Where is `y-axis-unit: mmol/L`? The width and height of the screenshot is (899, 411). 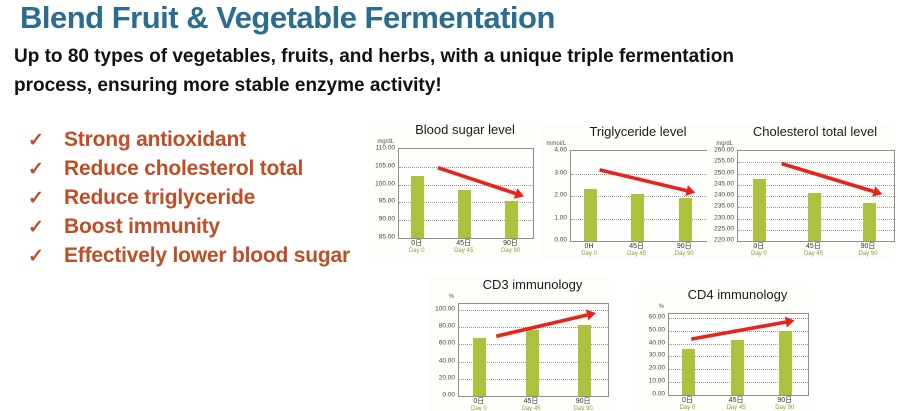
y-axis-unit: mmol/L is located at coordinates (556, 144).